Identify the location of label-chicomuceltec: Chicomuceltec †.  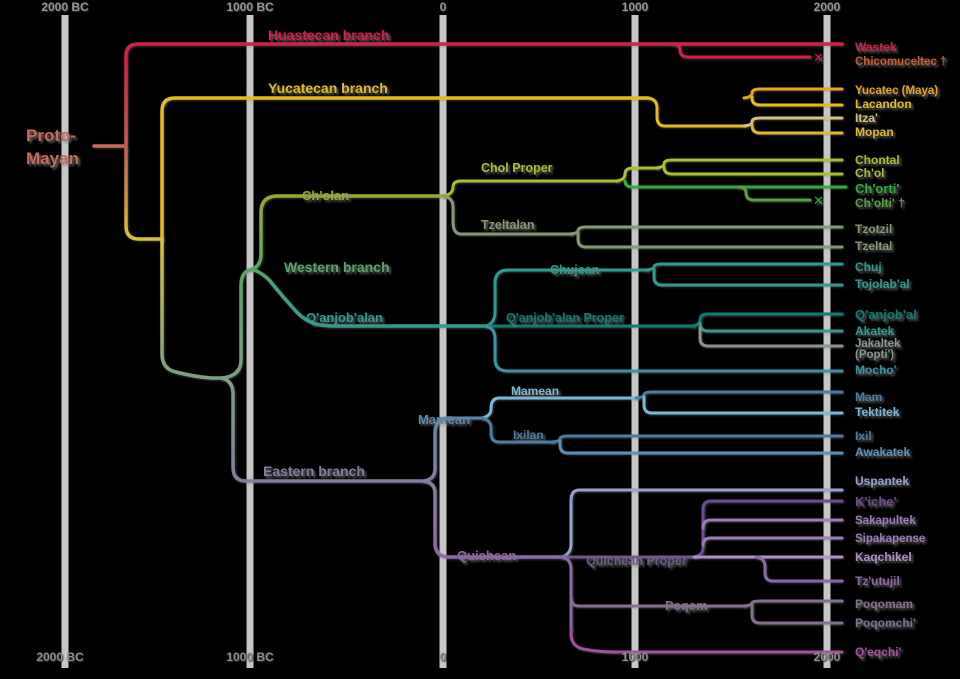
(900, 62).